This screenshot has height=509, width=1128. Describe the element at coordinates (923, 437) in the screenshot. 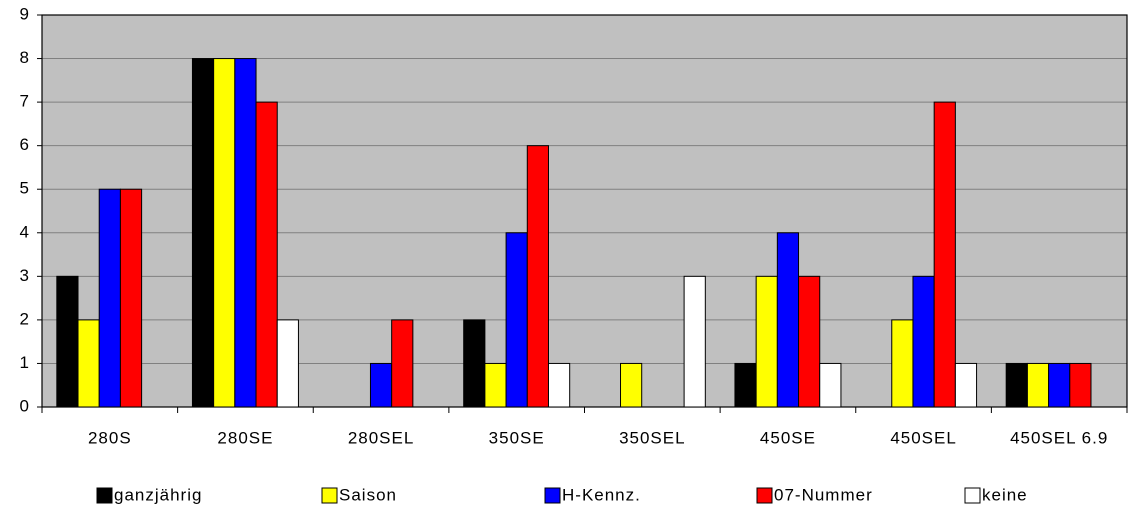

I see `x-tick-label: 450SEL` at that location.